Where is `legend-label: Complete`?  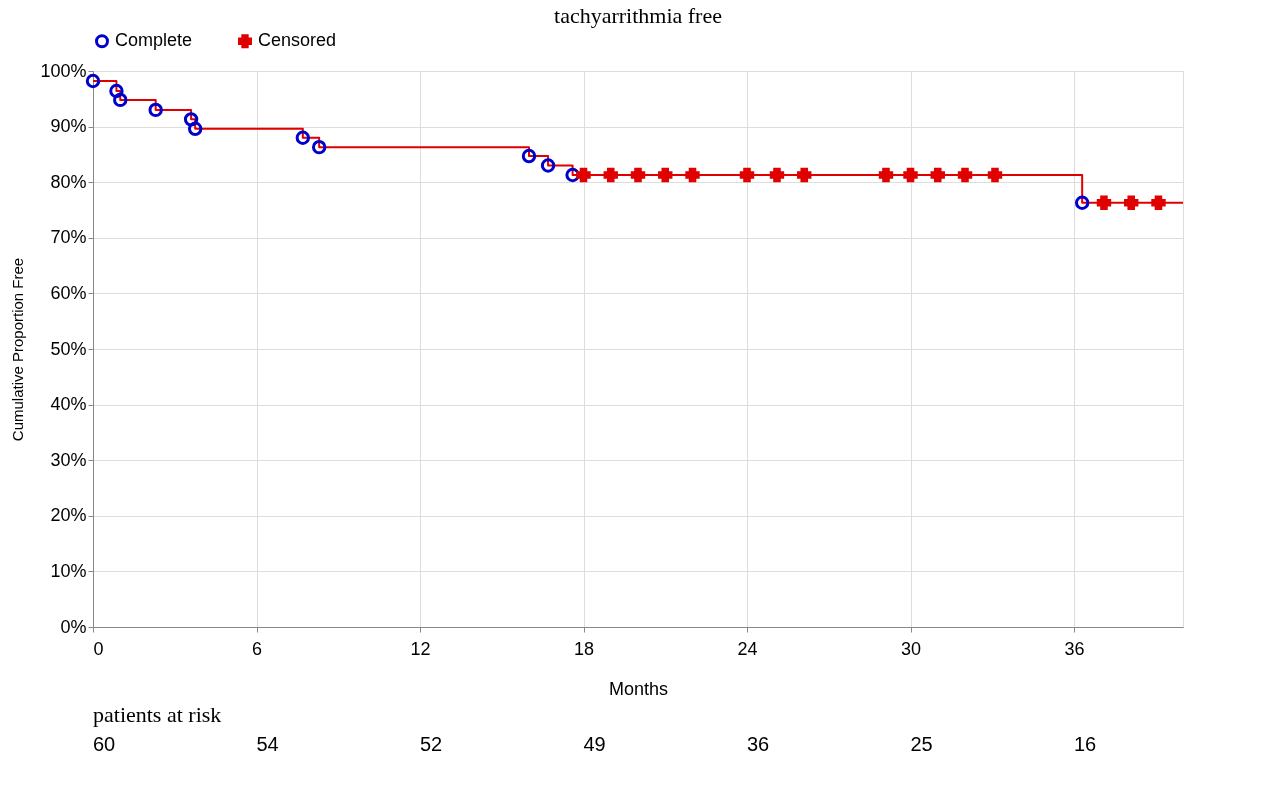
legend-label: Complete is located at coordinates (154, 40).